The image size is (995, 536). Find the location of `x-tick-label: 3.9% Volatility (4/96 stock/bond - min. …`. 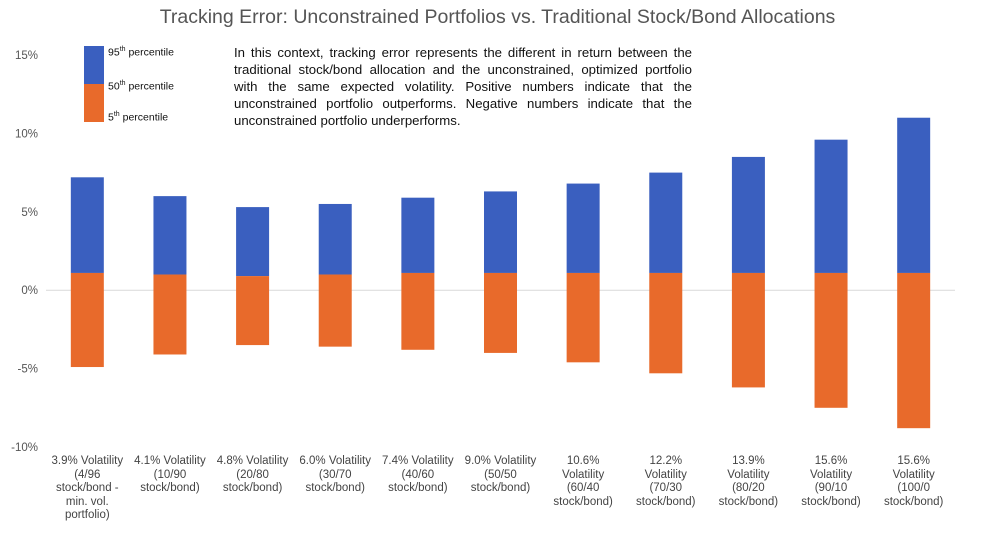

x-tick-label: 3.9% Volatility (4/96 stock/bond - min. … is located at coordinates (87, 488).